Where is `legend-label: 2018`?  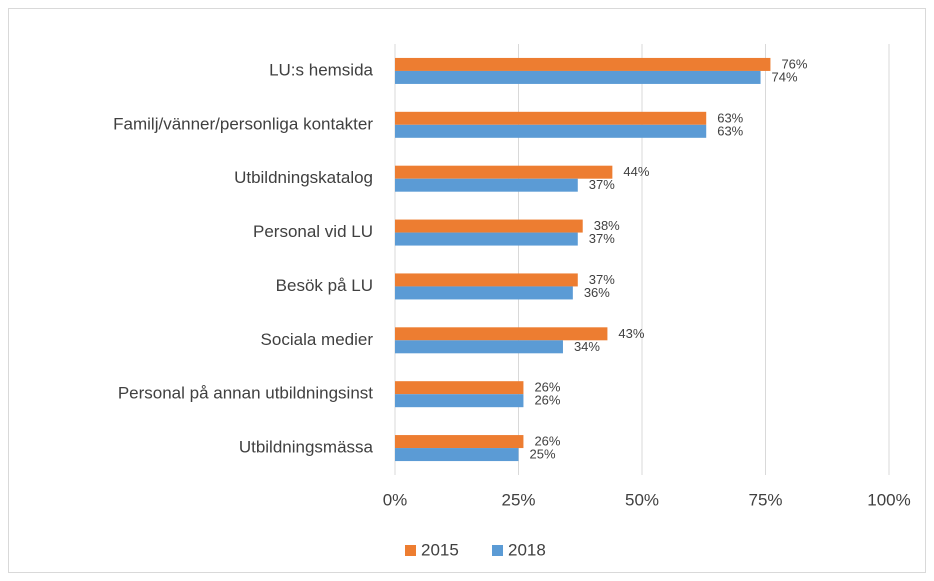 legend-label: 2018 is located at coordinates (527, 549).